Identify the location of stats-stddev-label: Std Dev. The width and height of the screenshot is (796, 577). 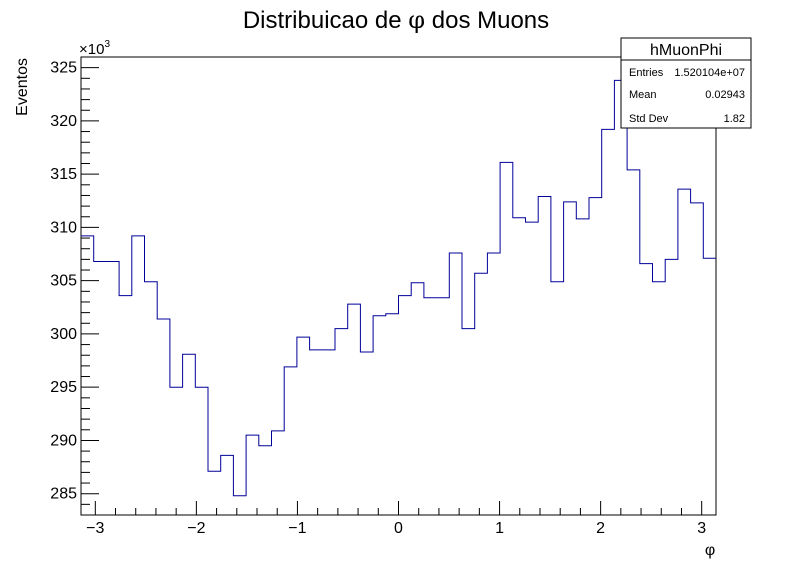
(649, 119).